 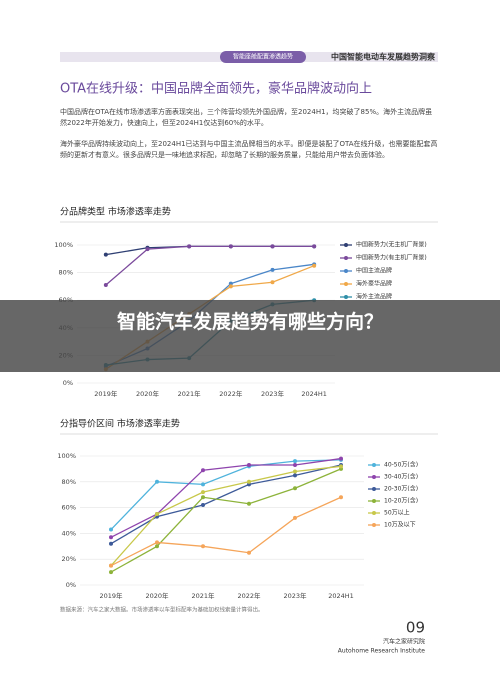 I want to click on legend-label: 海外豪华品牌, so click(x=374, y=284).